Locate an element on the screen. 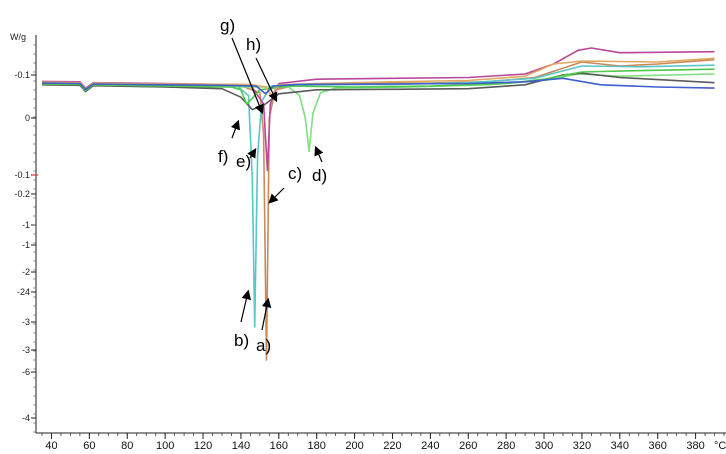 Image resolution: width=726 pixels, height=454 pixels. x-tick-label: 40 is located at coordinates (51, 446).